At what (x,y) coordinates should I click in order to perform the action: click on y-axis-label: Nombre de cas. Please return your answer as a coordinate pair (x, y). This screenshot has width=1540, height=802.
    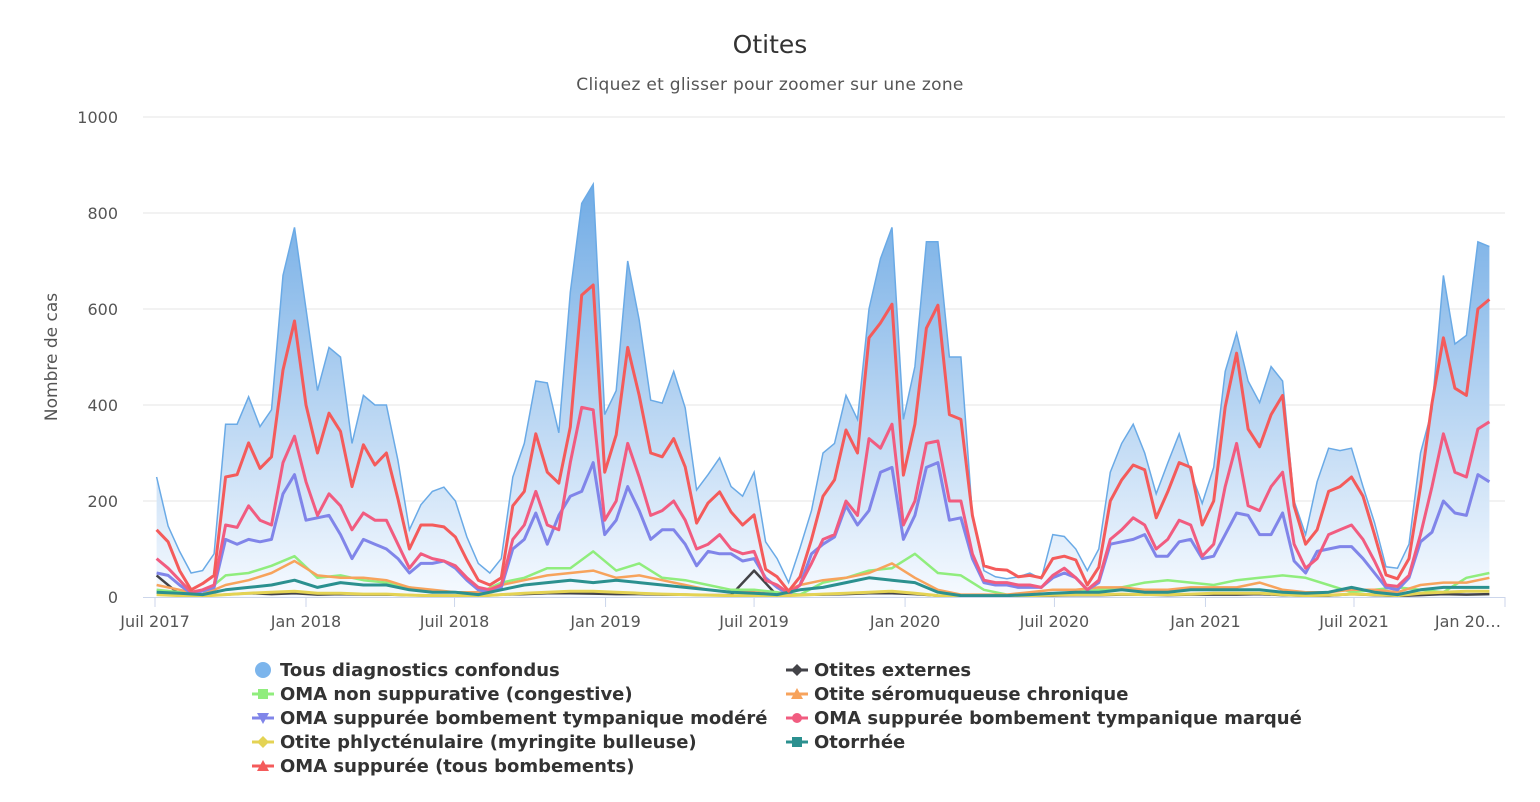
    Looking at the image, I should click on (52, 357).